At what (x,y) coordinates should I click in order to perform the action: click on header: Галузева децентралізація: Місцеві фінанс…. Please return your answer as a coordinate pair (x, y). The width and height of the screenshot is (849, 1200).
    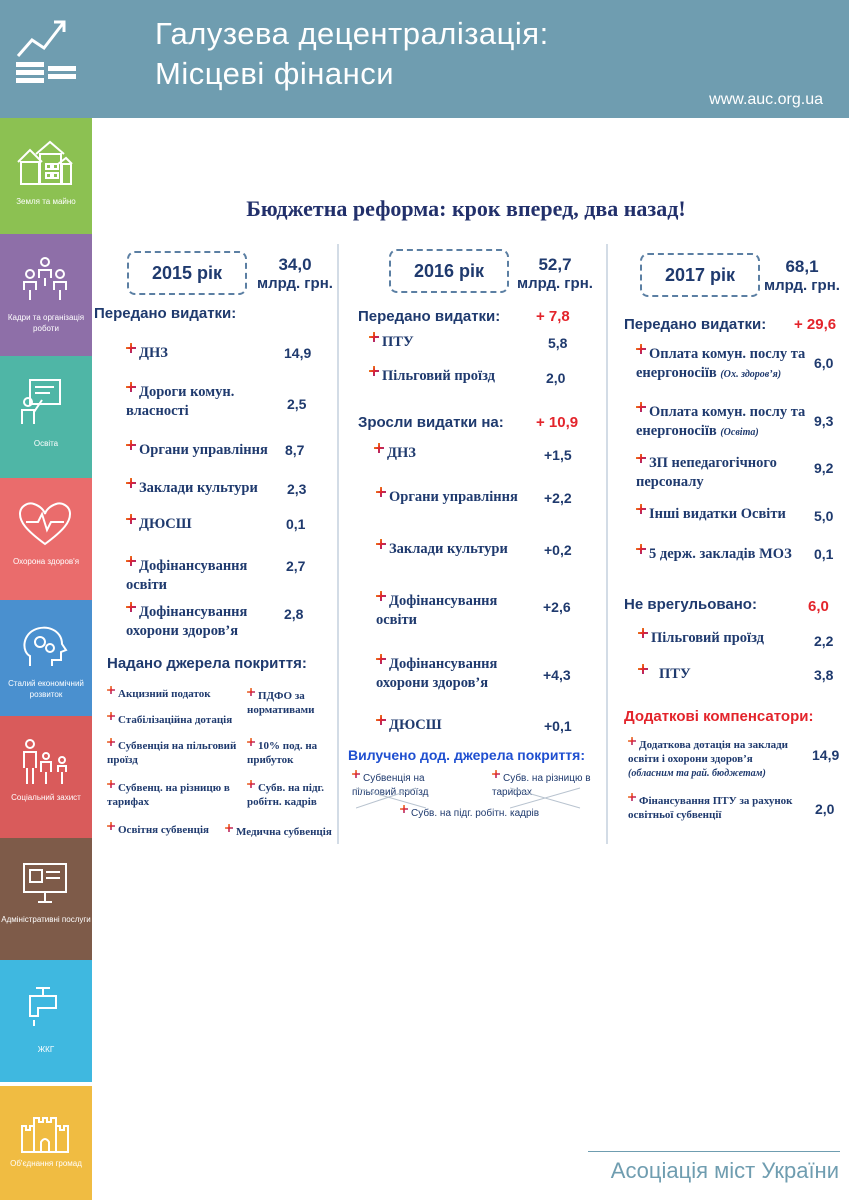
    Looking at the image, I should click on (424, 59).